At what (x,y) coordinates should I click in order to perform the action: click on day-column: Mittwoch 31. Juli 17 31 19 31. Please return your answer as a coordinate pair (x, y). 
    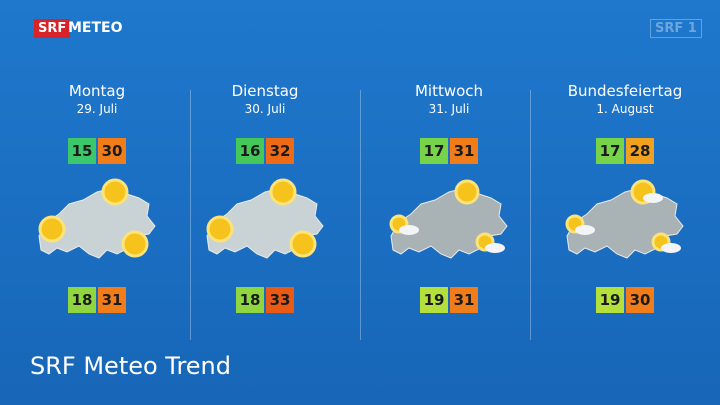
    Looking at the image, I should click on (449, 202).